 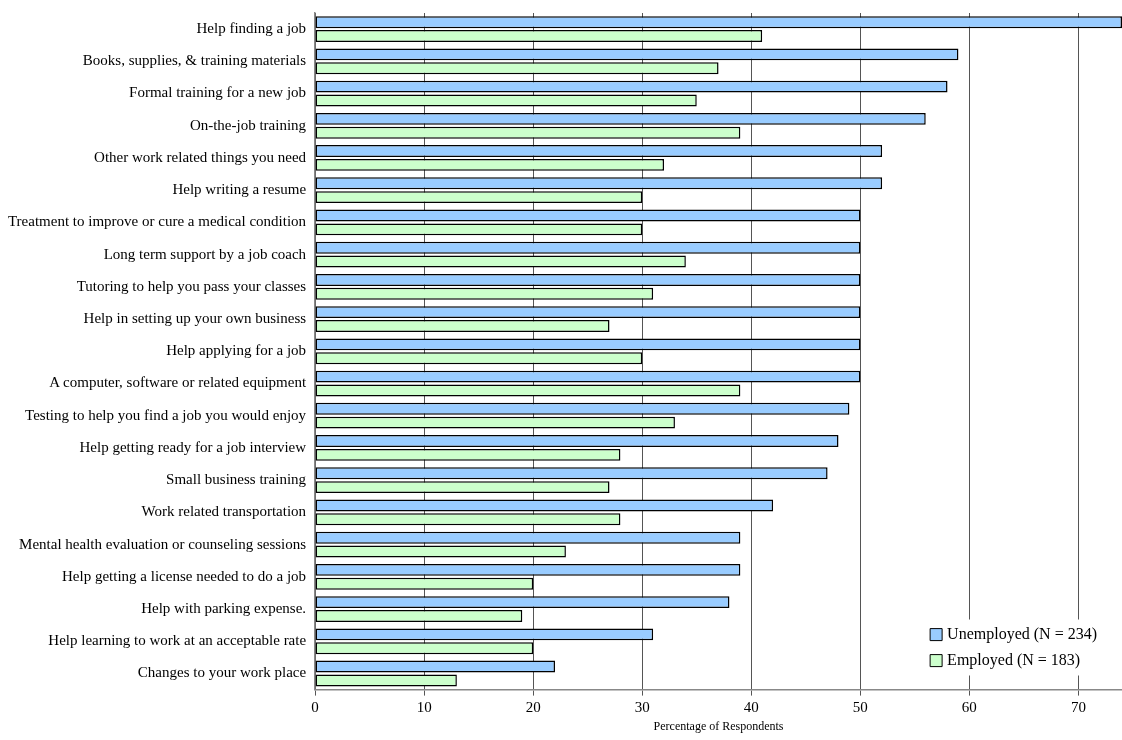 I want to click on y-tick-label: Work related transportation, so click(x=224, y=511).